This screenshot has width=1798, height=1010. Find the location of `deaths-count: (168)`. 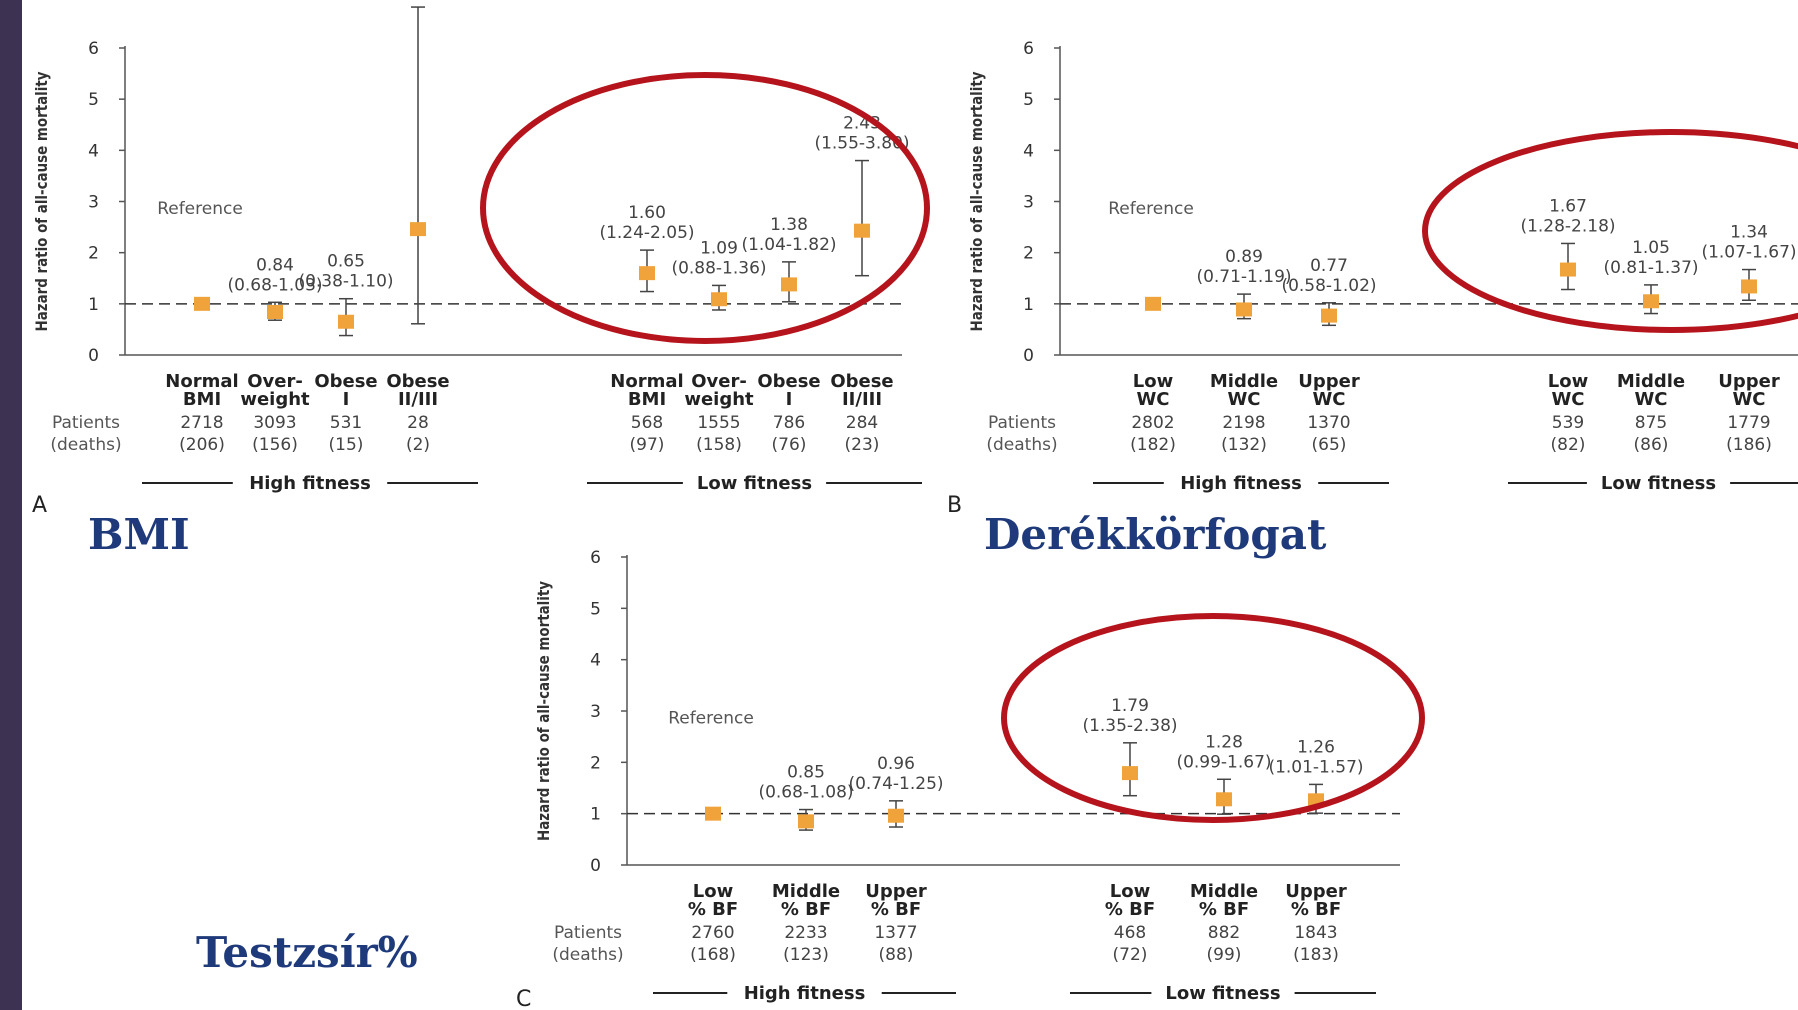

deaths-count: (168) is located at coordinates (713, 955).